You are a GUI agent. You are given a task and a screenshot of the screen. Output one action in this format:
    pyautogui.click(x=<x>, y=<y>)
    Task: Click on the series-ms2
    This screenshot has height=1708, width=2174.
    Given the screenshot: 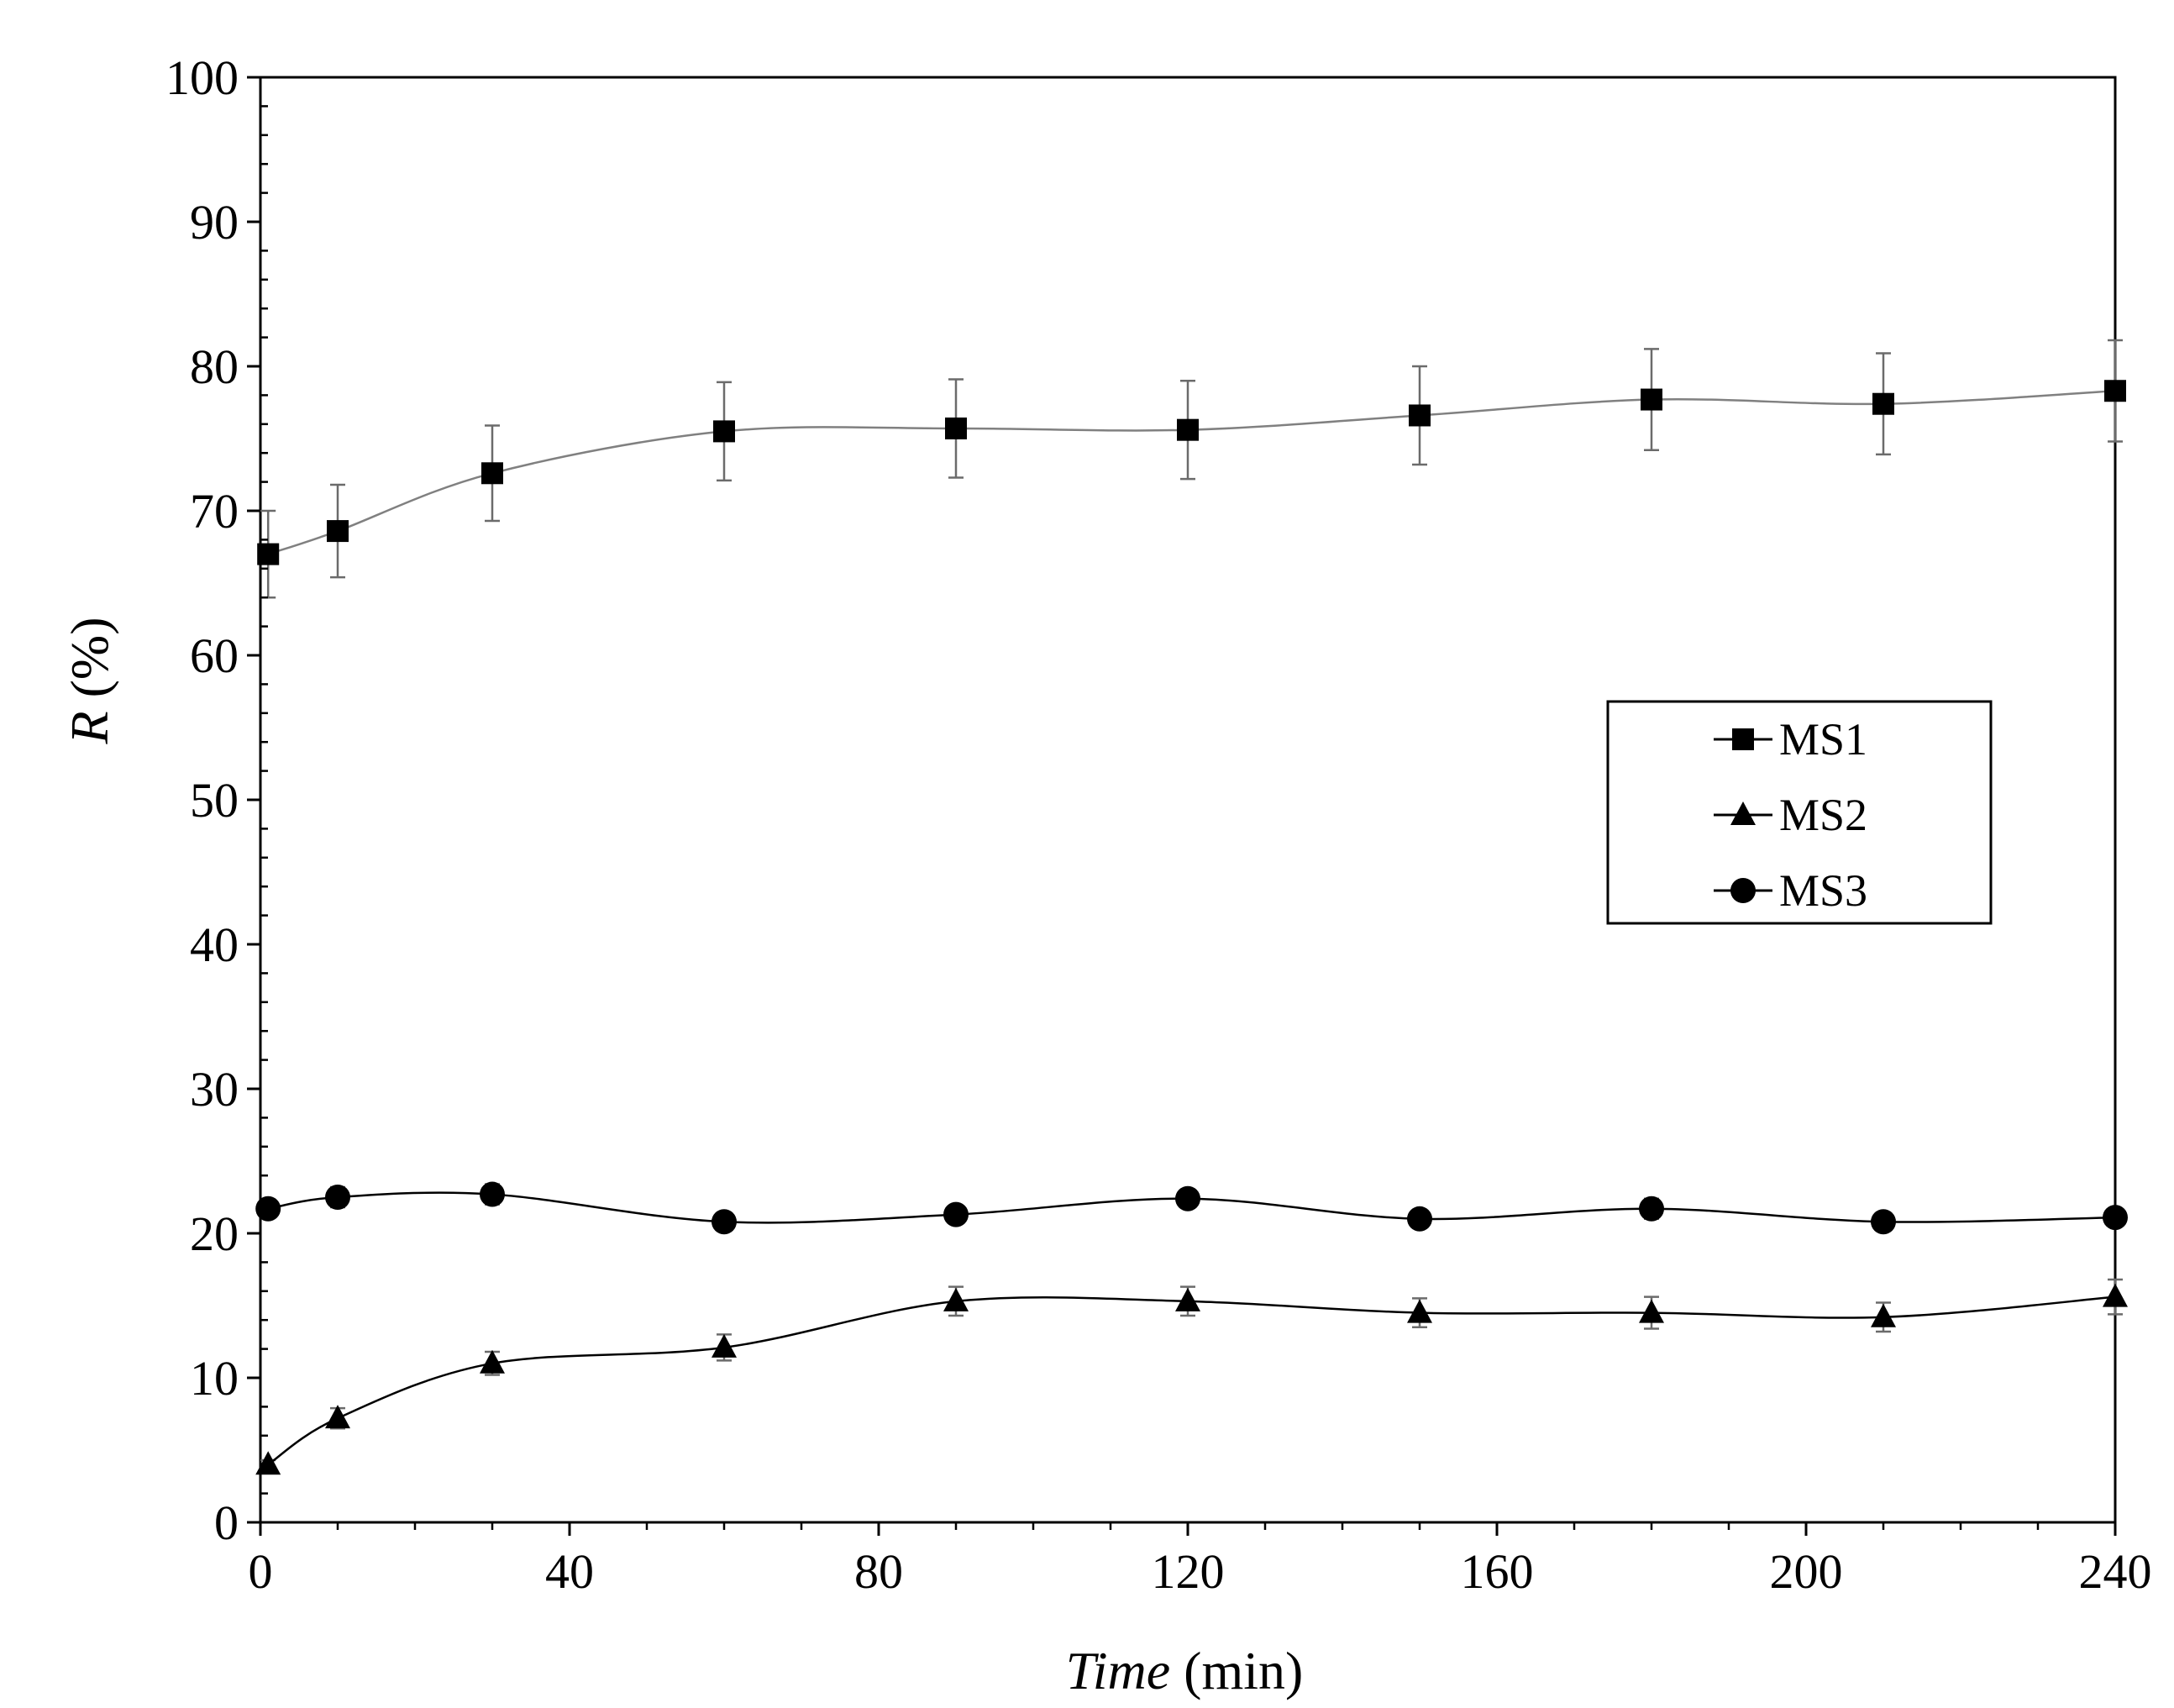 What is the action you would take?
    pyautogui.click(x=1192, y=1377)
    